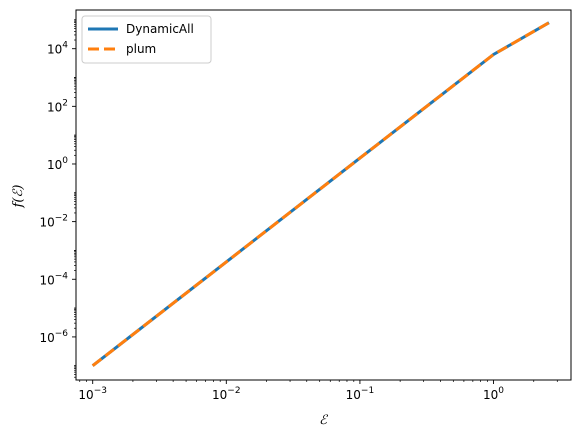  I want to click on legend-label-dynamicall: DynamicAll, so click(160, 29).